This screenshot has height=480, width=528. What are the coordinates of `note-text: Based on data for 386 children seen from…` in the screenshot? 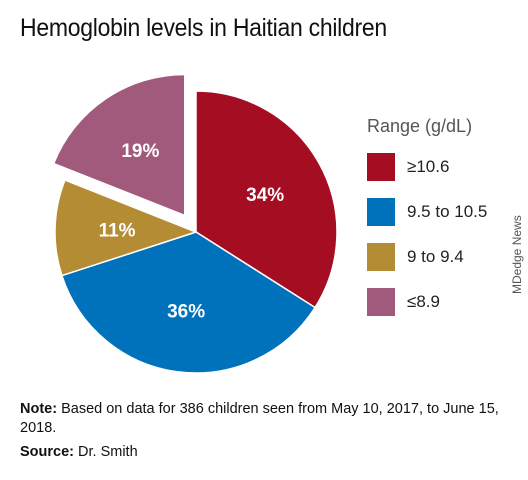 It's located at (259, 418).